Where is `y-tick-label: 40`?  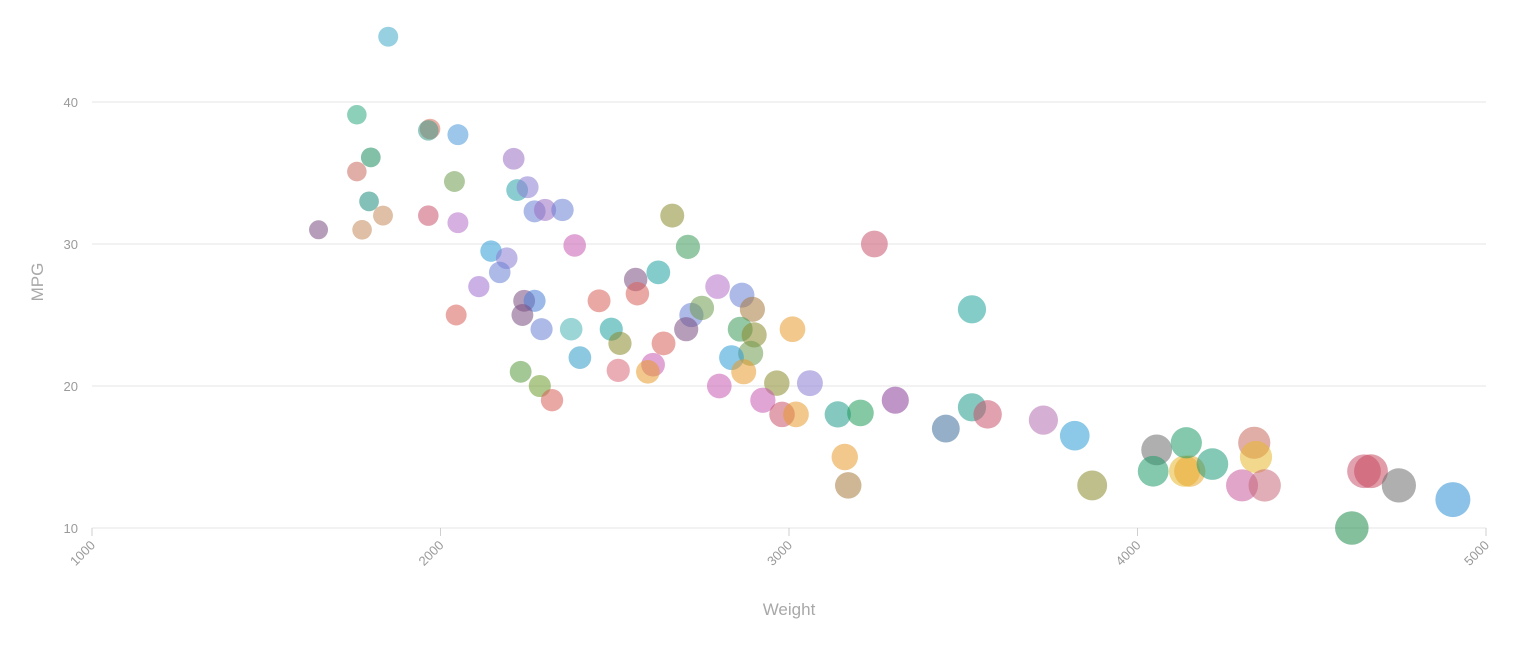
y-tick-label: 40 is located at coordinates (71, 102).